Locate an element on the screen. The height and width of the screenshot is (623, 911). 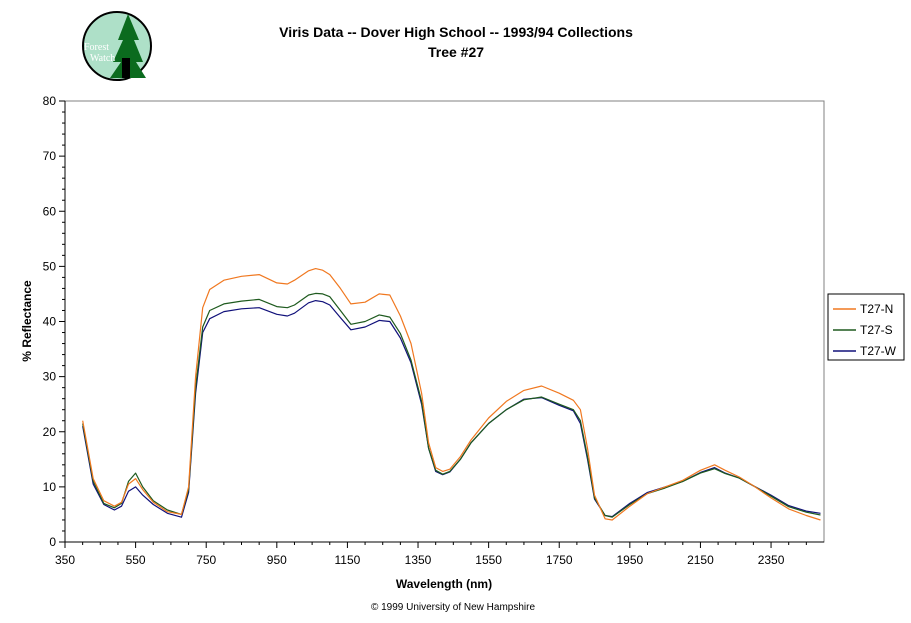
x-axis-ticks: 350 550 750 950 1150 1350 1550 1750 1950 2150 2350 is located at coordinates (420, 554).